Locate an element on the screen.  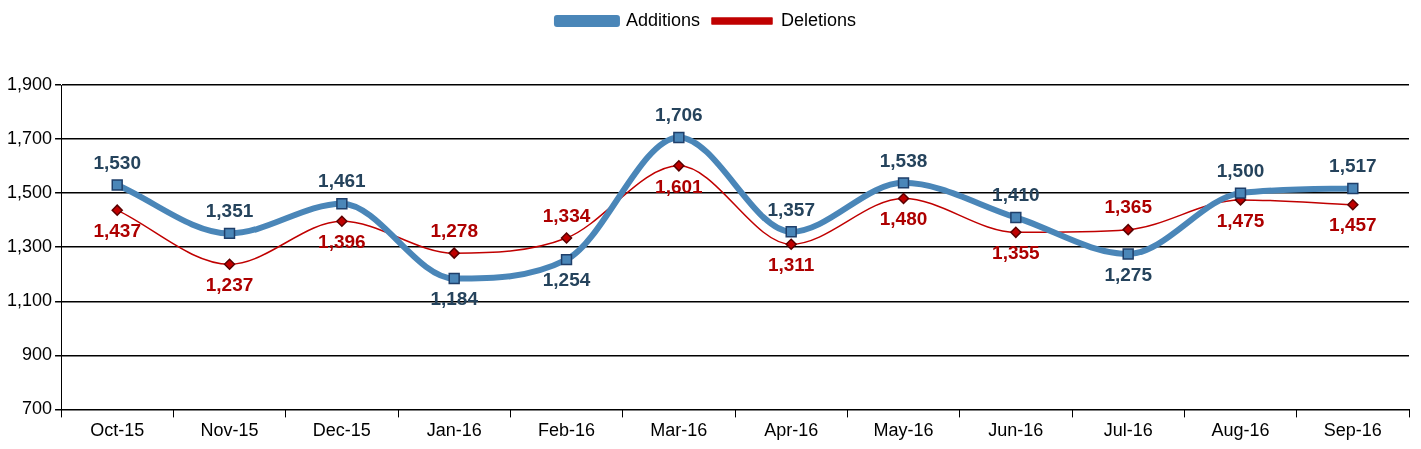
y-tick-label: 1,500 is located at coordinates (30, 192).